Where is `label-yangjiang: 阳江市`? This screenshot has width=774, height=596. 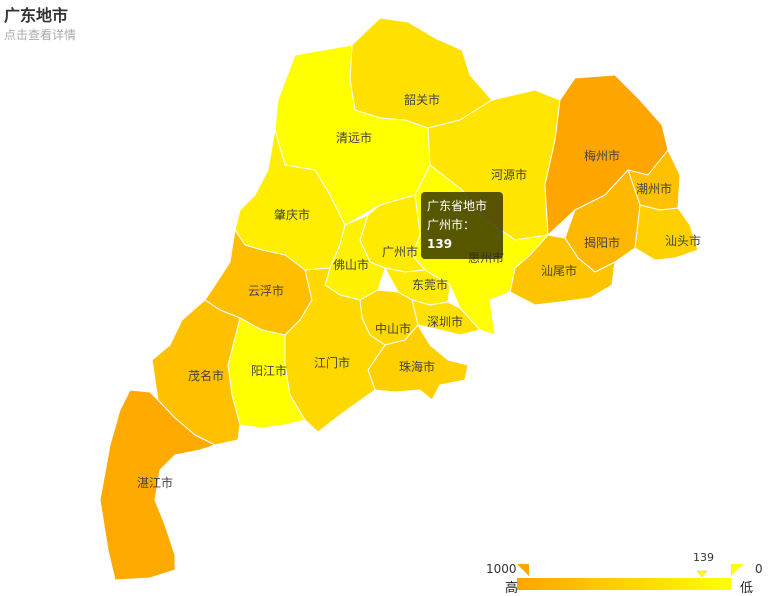
label-yangjiang: 阳江市 is located at coordinates (269, 370).